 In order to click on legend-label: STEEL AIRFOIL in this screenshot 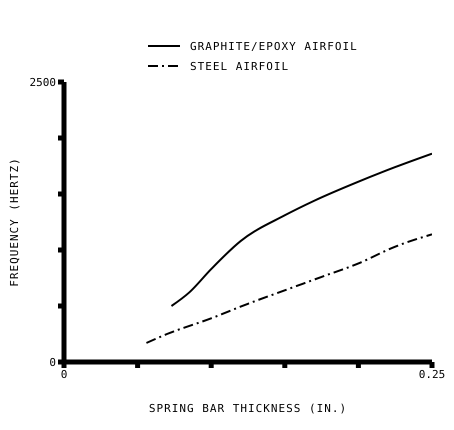, I will do `click(240, 66)`.